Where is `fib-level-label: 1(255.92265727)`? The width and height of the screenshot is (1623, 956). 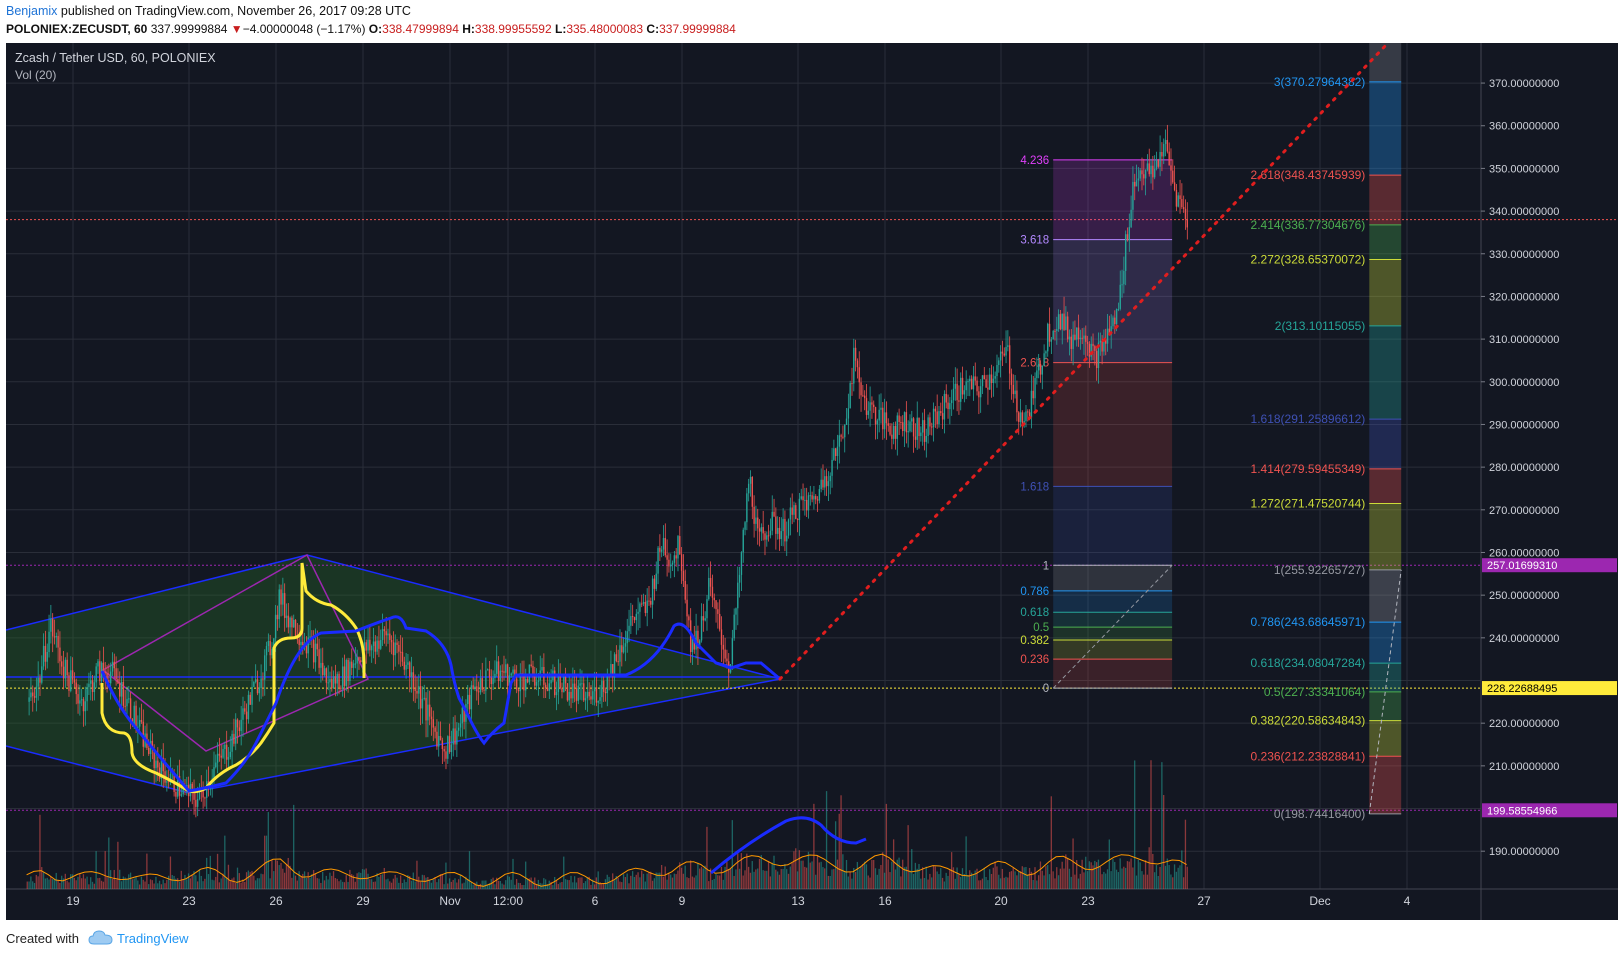 fib-level-label: 1(255.92265727) is located at coordinates (1319, 570).